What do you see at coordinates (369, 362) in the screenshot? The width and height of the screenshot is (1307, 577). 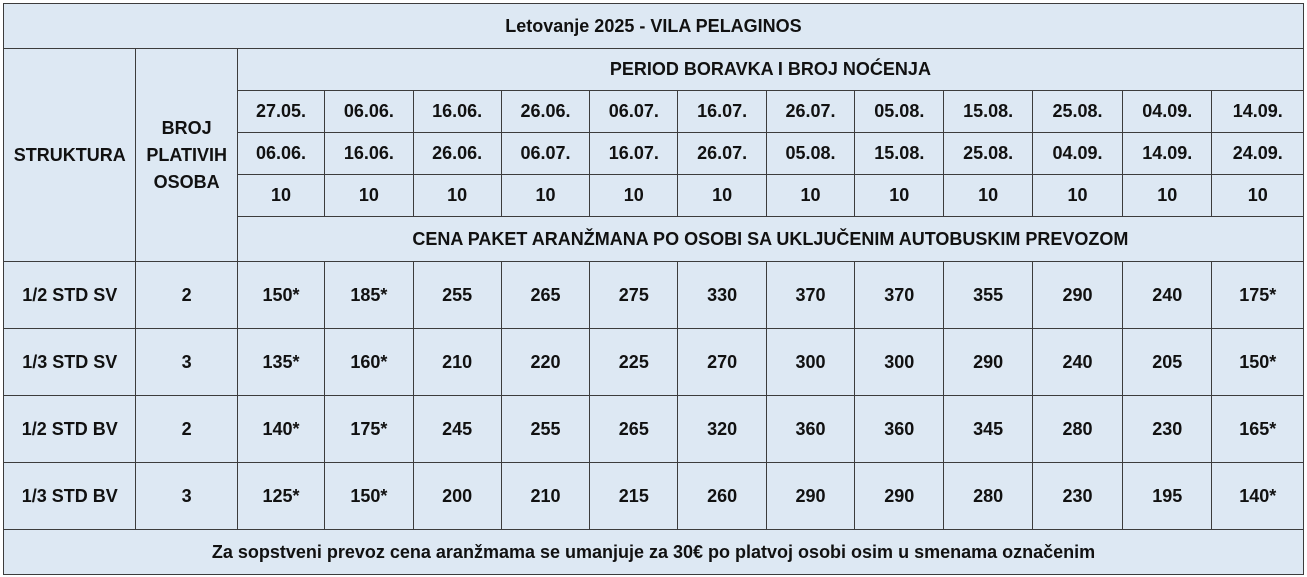 I see `price-cell: 160*` at bounding box center [369, 362].